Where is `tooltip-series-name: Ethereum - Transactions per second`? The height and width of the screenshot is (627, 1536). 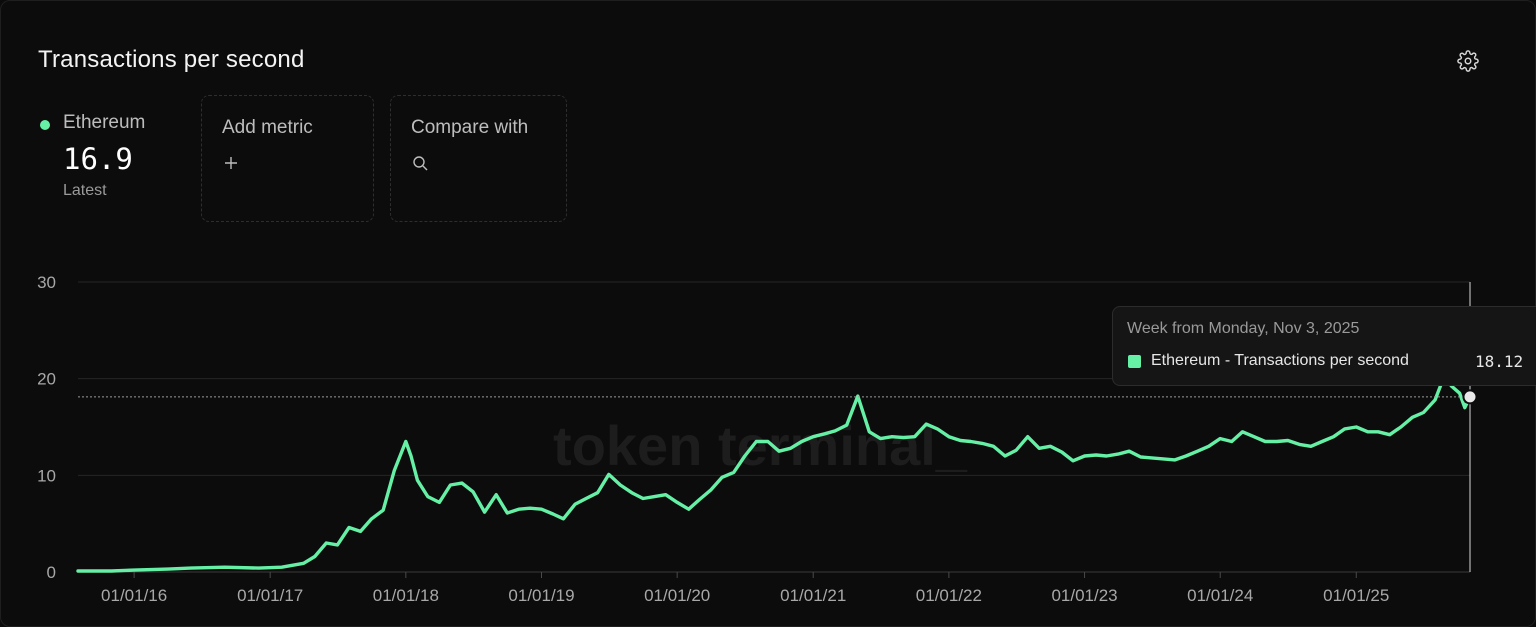
tooltip-series-name: Ethereum - Transactions per second is located at coordinates (1280, 360).